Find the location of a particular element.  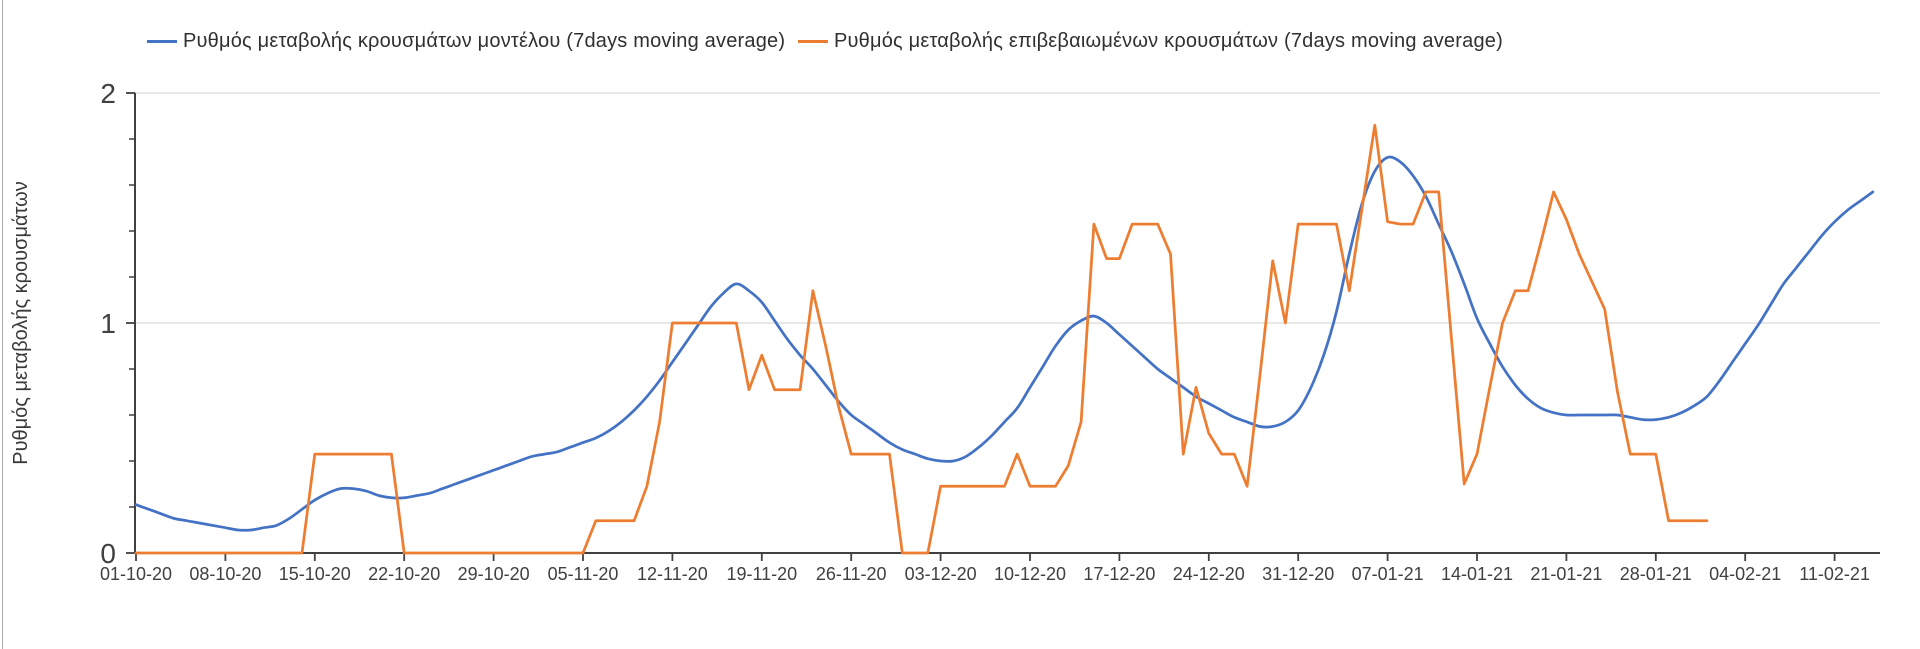

x-tick-label-12-11-20: 12-11-20 is located at coordinates (672, 574).